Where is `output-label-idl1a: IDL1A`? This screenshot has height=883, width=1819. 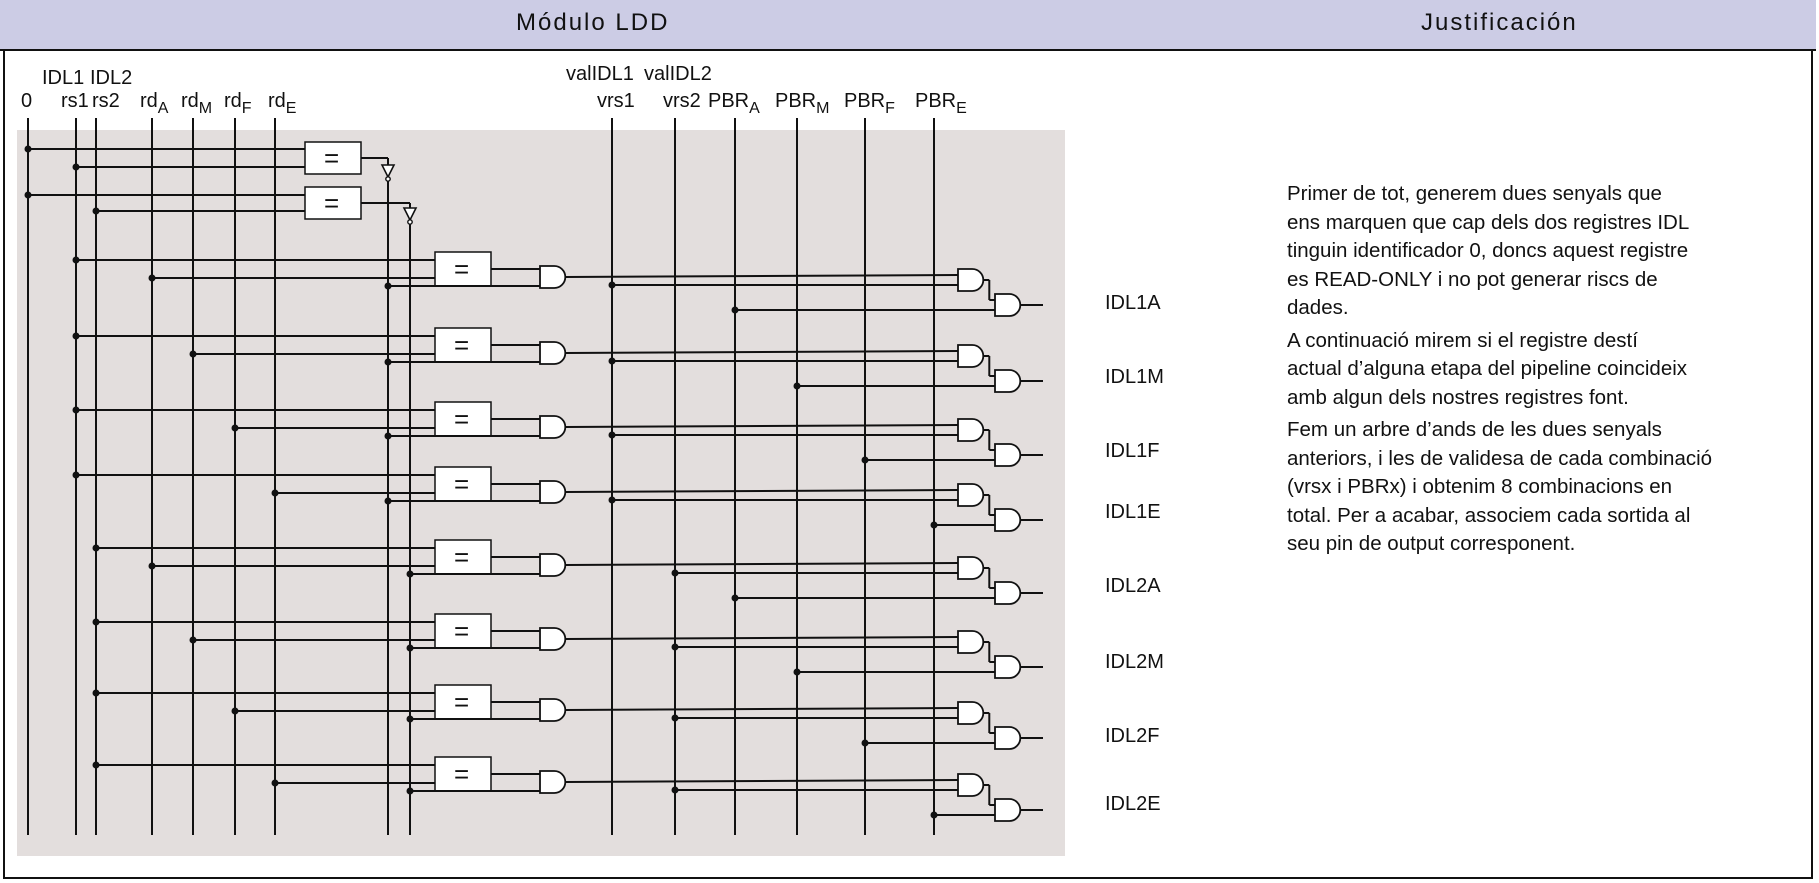 output-label-idl1a: IDL1A is located at coordinates (1133, 303).